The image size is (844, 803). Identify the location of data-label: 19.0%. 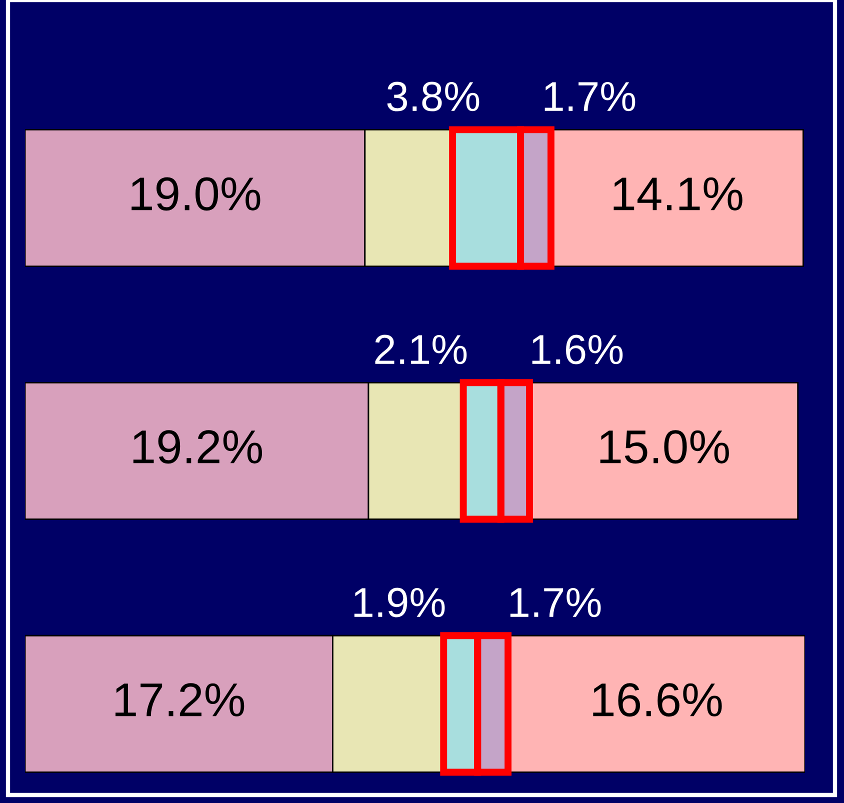
(196, 194).